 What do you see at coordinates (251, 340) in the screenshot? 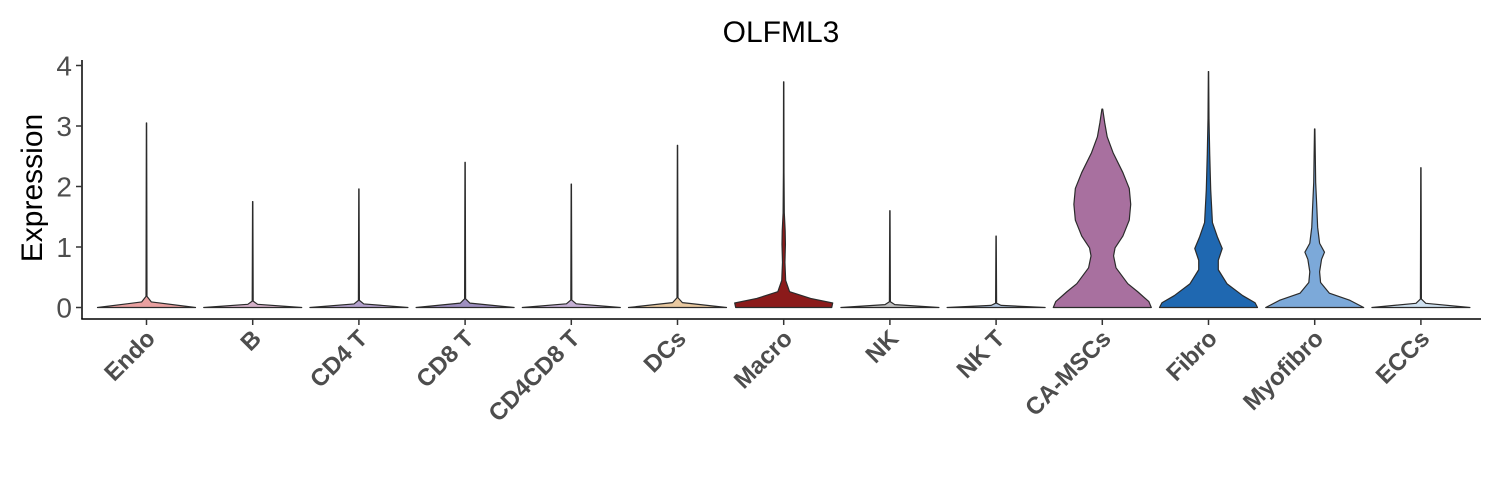
I see `x-tick-label: B` at bounding box center [251, 340].